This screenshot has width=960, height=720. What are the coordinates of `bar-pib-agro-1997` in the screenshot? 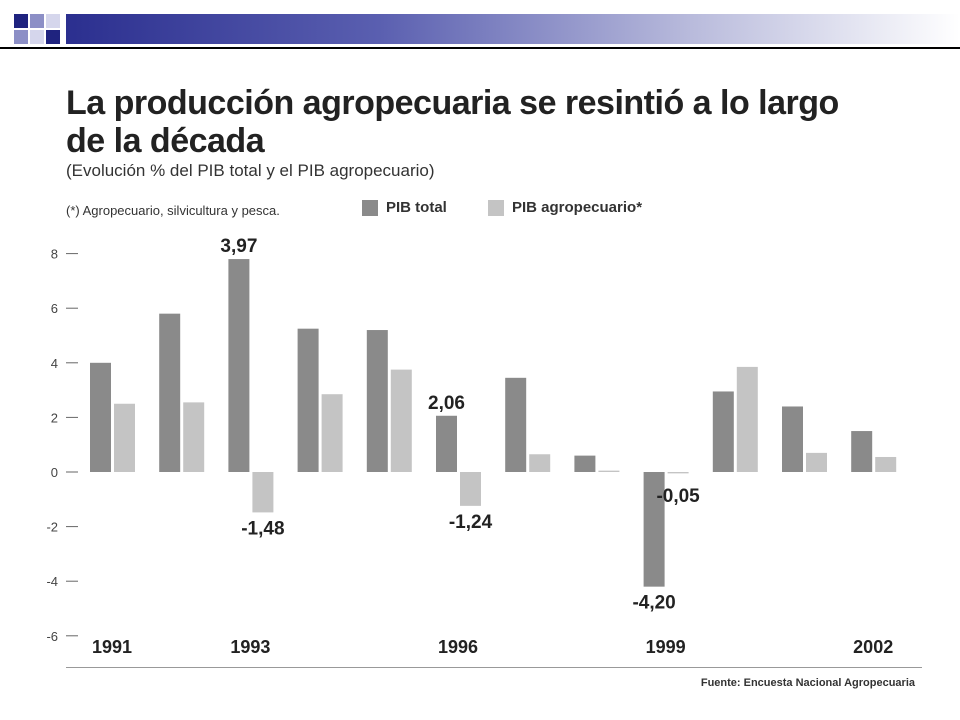 It's located at (540, 463).